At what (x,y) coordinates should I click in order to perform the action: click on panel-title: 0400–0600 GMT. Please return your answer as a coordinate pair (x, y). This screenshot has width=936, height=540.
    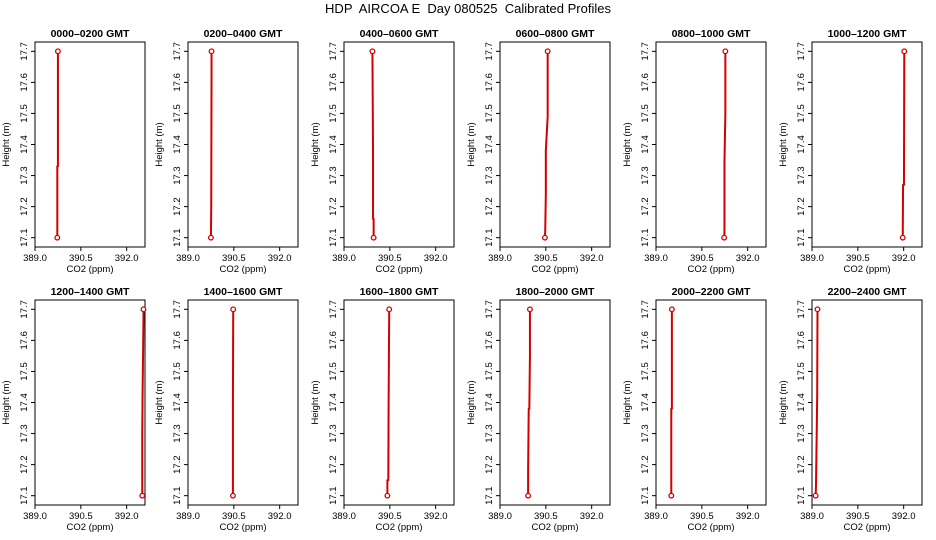
    Looking at the image, I should click on (399, 34).